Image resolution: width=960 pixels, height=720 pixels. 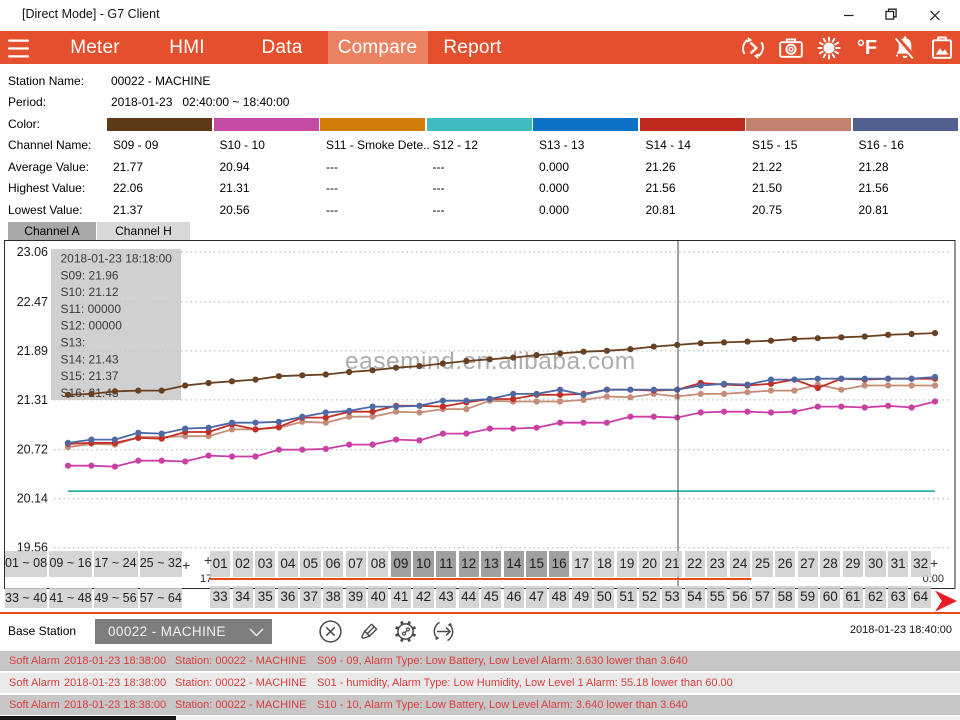 What do you see at coordinates (491, 564) in the screenshot?
I see `channel-button-13: 13` at bounding box center [491, 564].